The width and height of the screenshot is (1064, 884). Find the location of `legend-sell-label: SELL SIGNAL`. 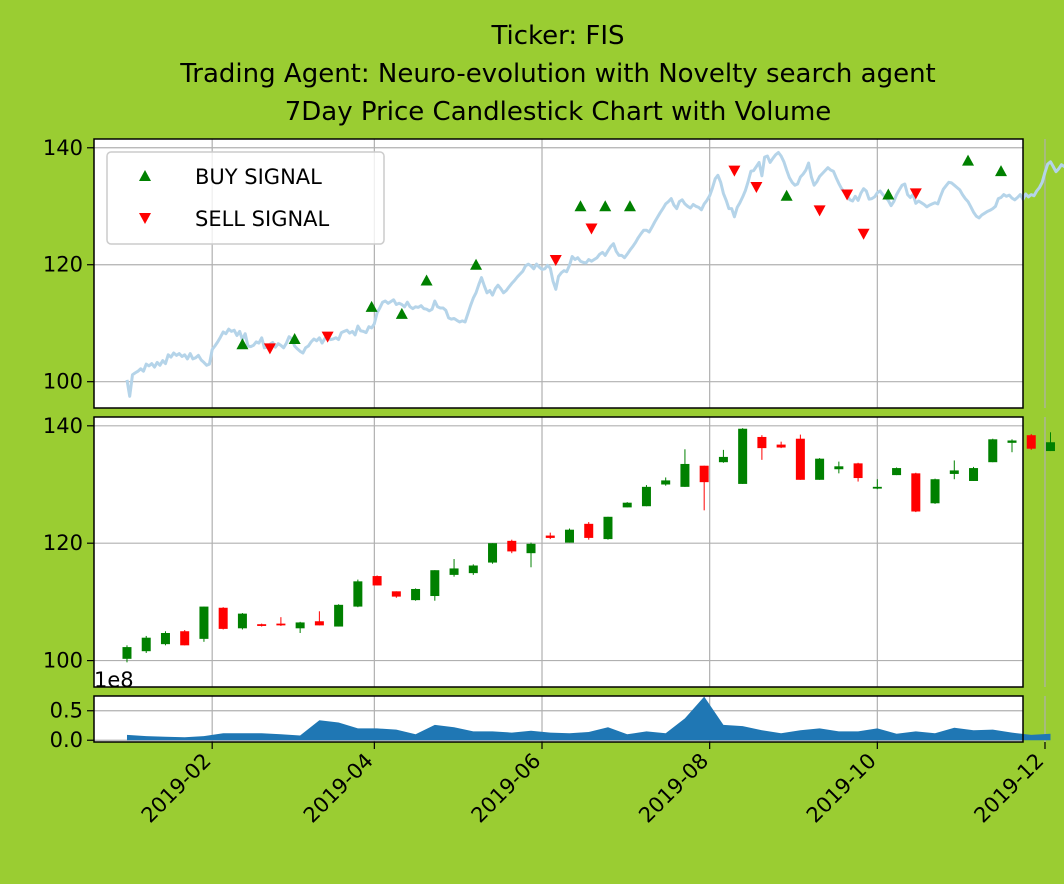

legend-sell-label: SELL SIGNAL is located at coordinates (262, 219).